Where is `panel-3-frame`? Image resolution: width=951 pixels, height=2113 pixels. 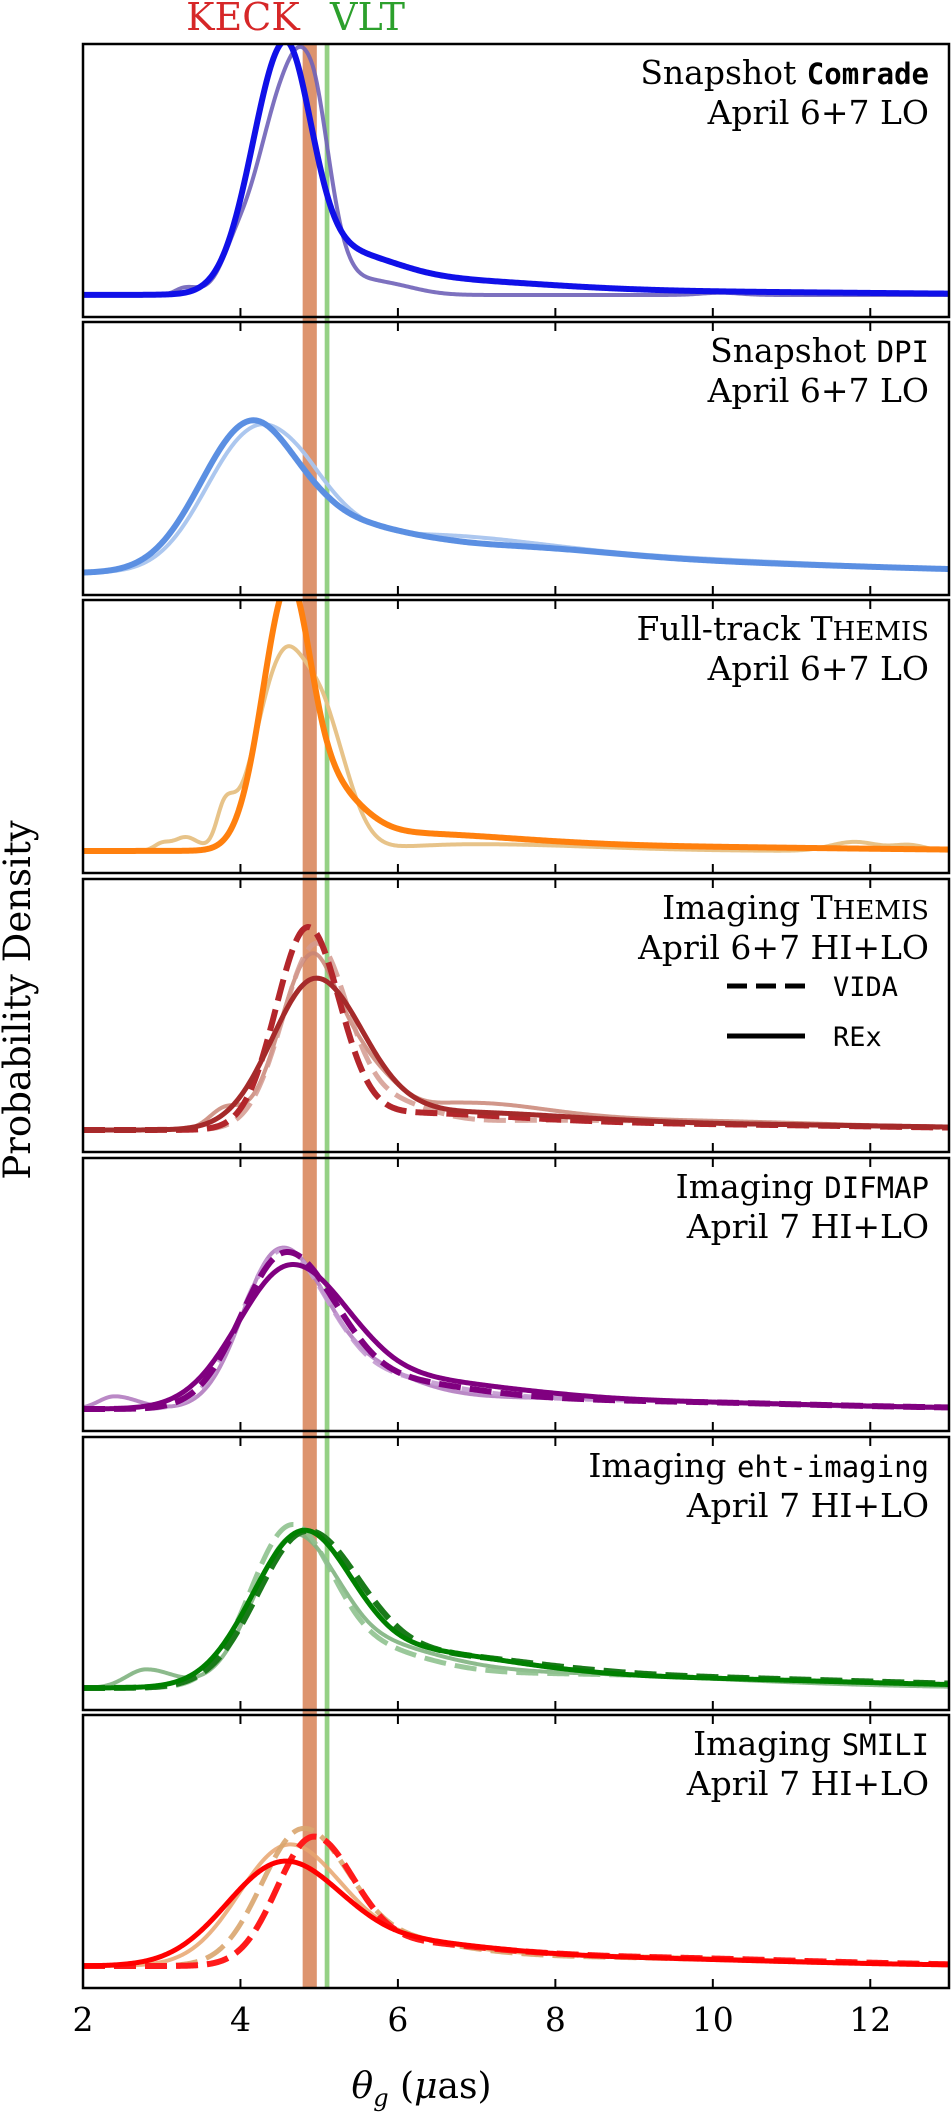
panel-3-frame is located at coordinates (516, 736).